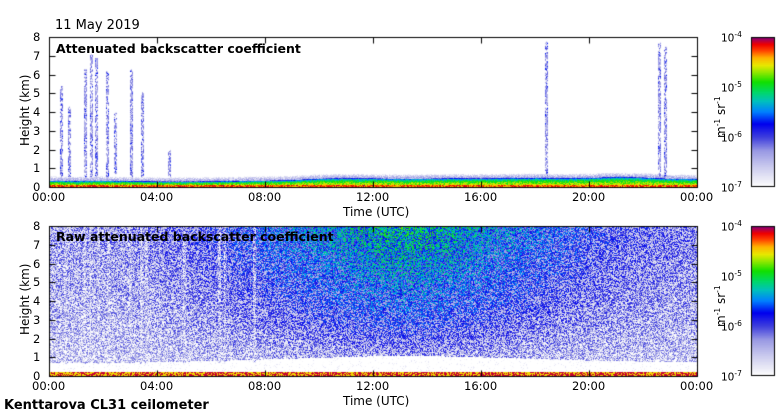 The width and height of the screenshot is (780, 420). What do you see at coordinates (178, 48) in the screenshot?
I see `panel-title-attenuated: Attenuated backscatter coefficient` at bounding box center [178, 48].